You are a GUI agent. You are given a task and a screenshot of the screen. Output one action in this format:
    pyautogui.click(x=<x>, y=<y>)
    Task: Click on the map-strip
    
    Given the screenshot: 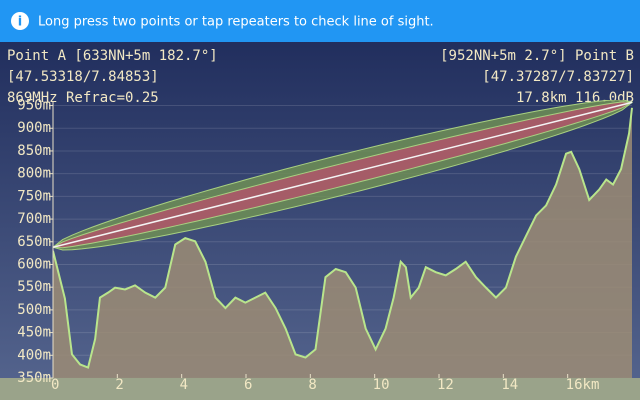 What is the action you would take?
    pyautogui.click(x=320, y=389)
    